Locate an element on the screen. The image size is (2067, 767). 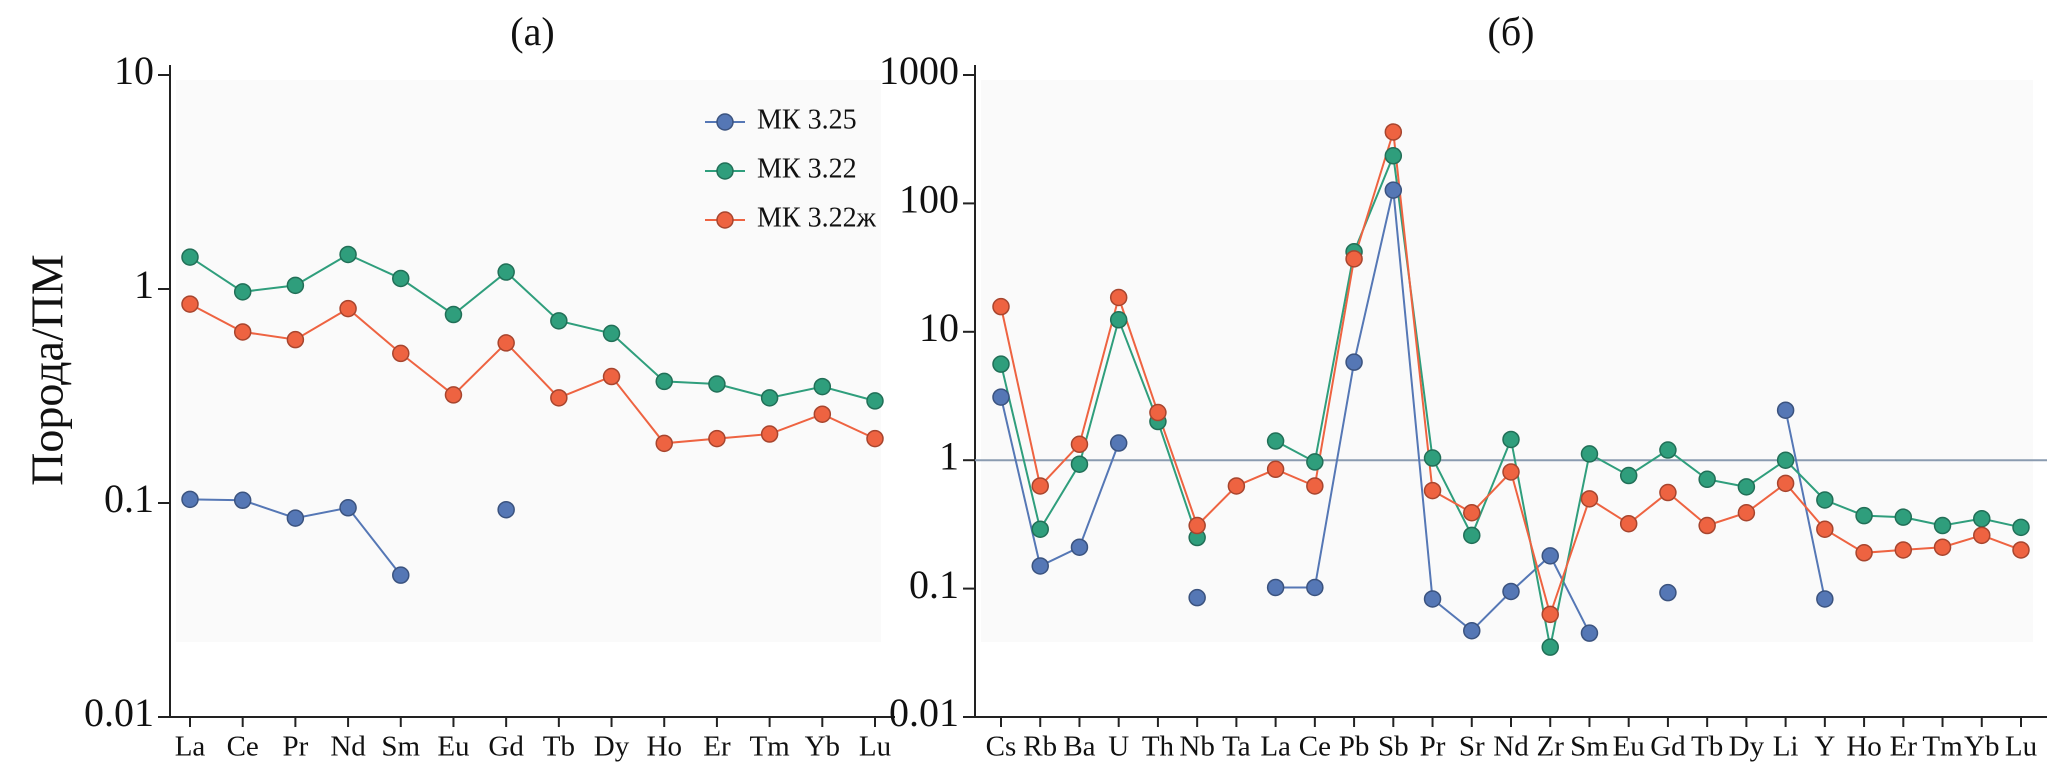
x-tick-label: Ba is located at coordinates (1079, 747).